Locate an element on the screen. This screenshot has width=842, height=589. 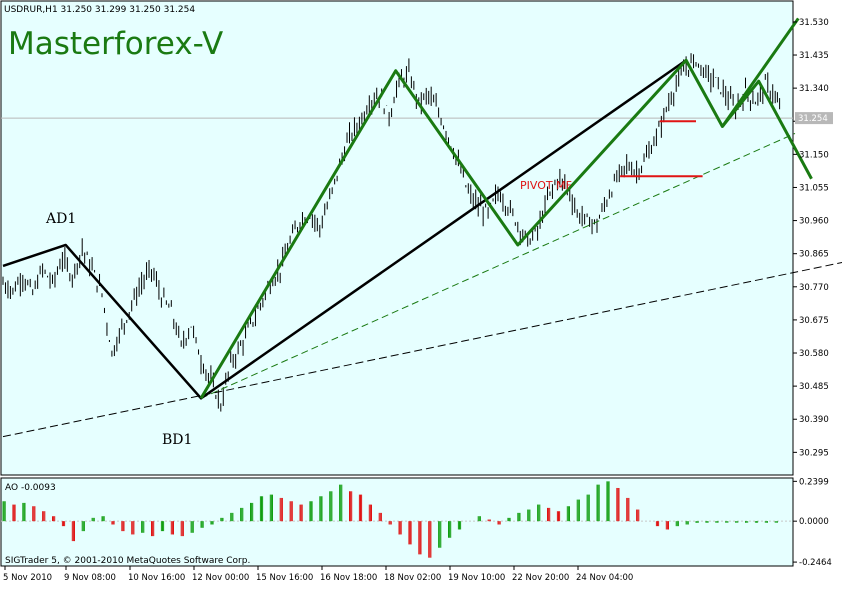
y-tick-label: 30.295 is located at coordinates (814, 453).